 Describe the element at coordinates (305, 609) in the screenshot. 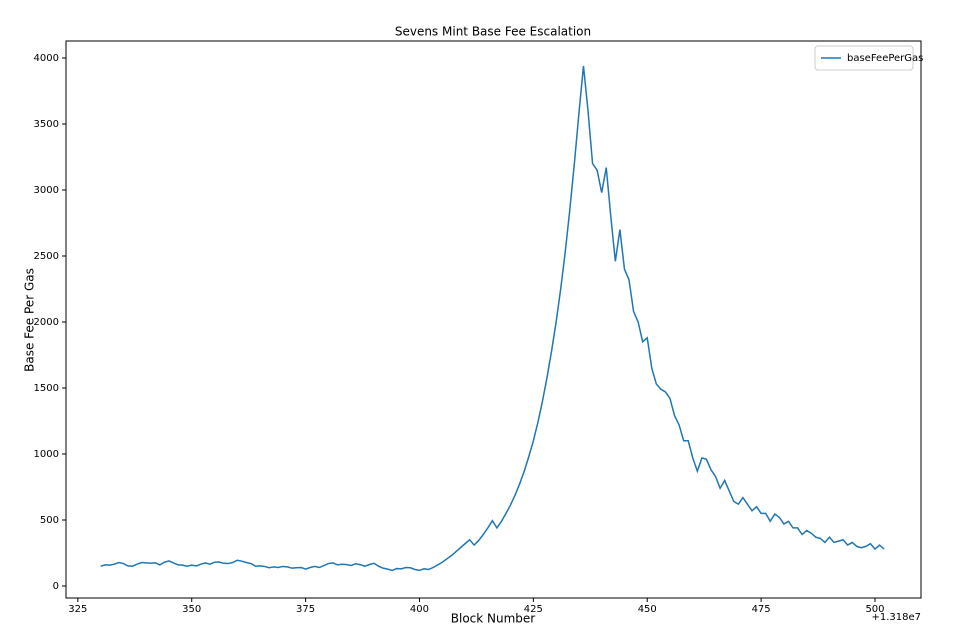

I see `x-tick-label: 375` at that location.